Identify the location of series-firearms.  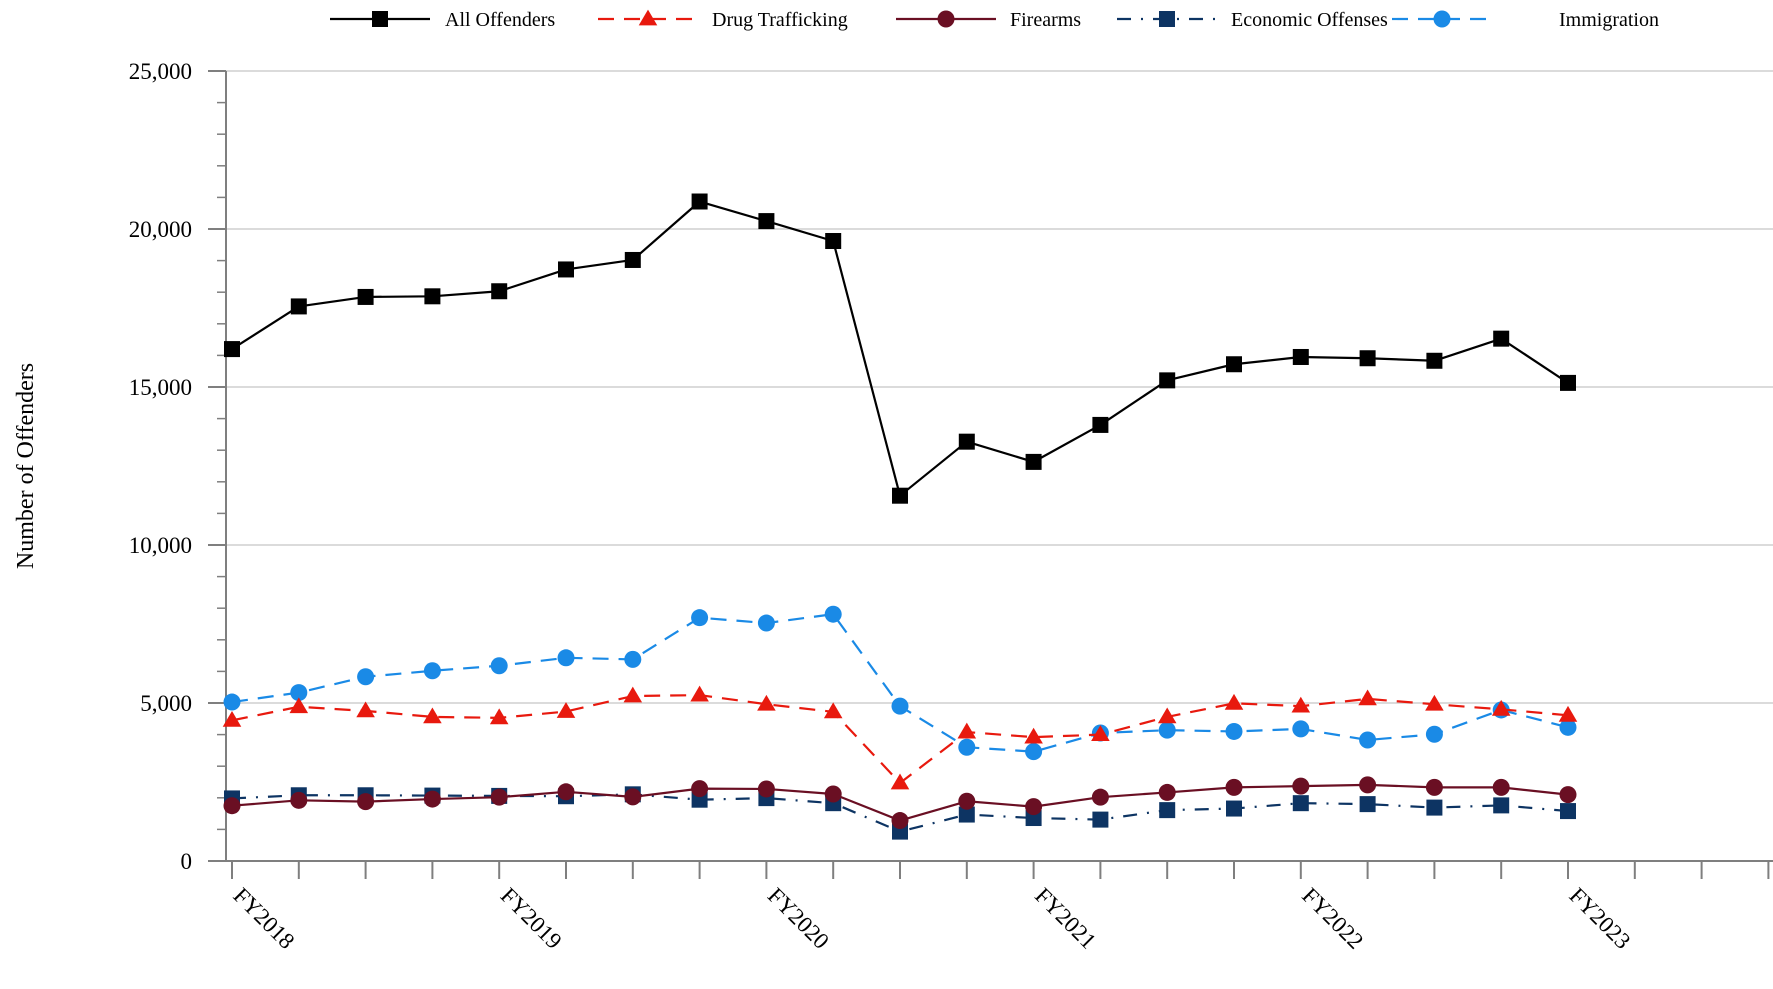
(900, 803).